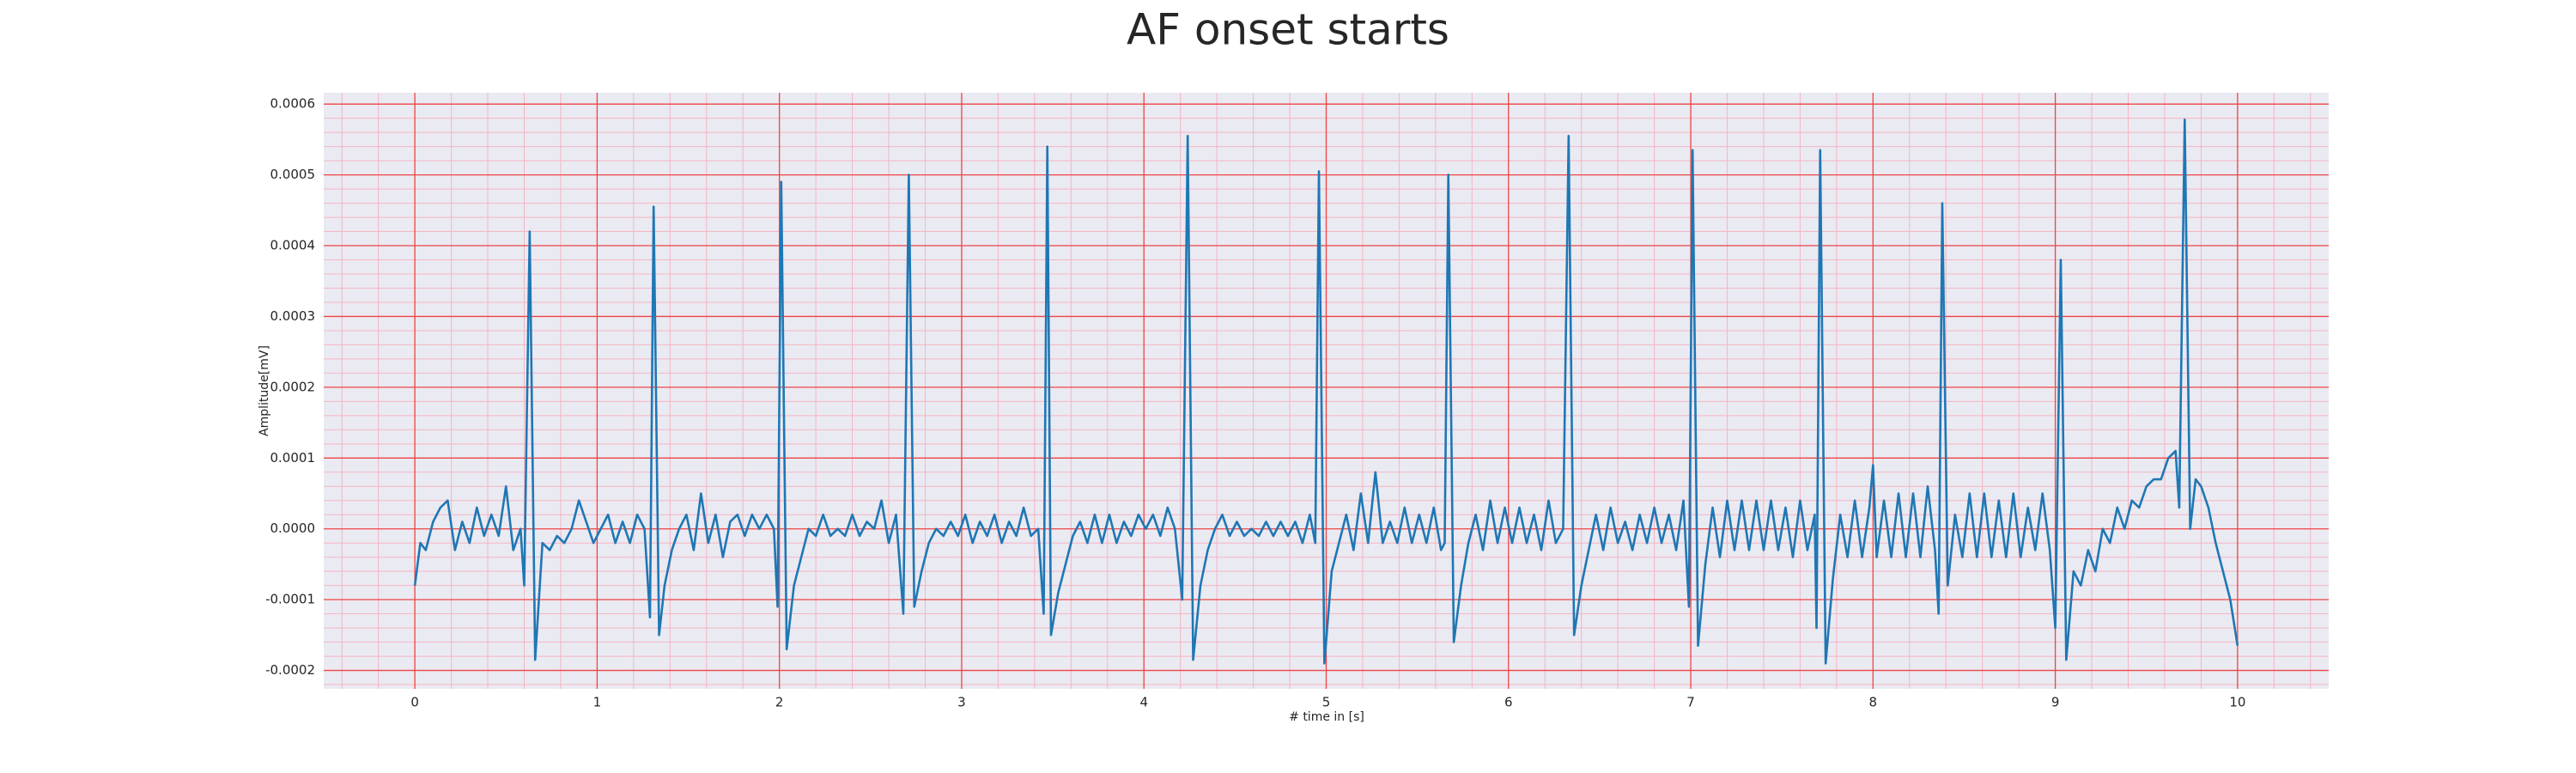 The width and height of the screenshot is (2576, 773). Describe the element at coordinates (1873, 702) in the screenshot. I see `x-tick-label: 8` at that location.